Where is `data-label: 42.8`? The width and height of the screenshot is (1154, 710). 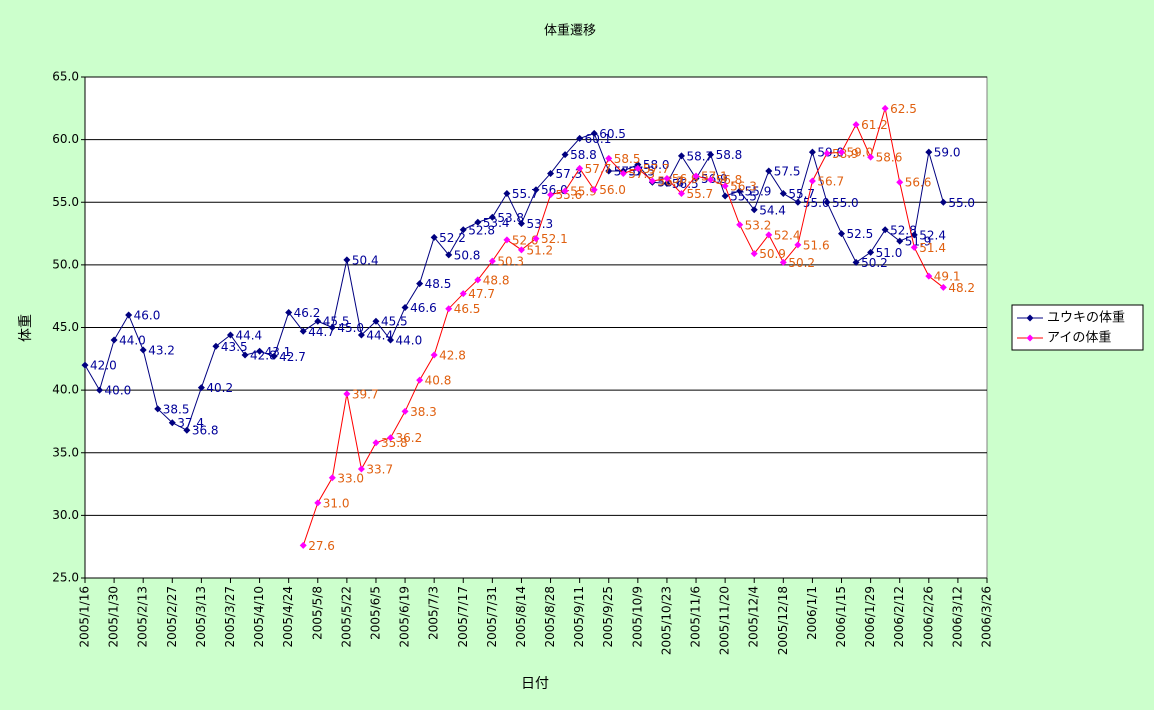 data-label: 42.8 is located at coordinates (452, 356).